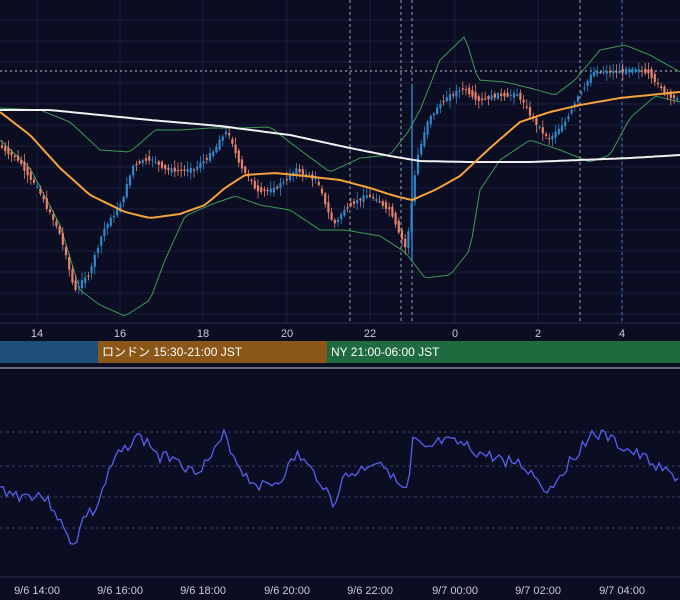  I want to click on x-tick-label: 9/6 18:00, so click(203, 591).